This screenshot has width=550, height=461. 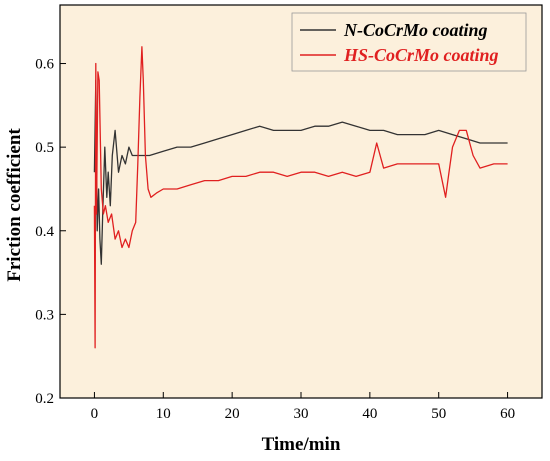 I want to click on legend: N-CoCrMo coating HS-CoCrMo coating, so click(x=409, y=42).